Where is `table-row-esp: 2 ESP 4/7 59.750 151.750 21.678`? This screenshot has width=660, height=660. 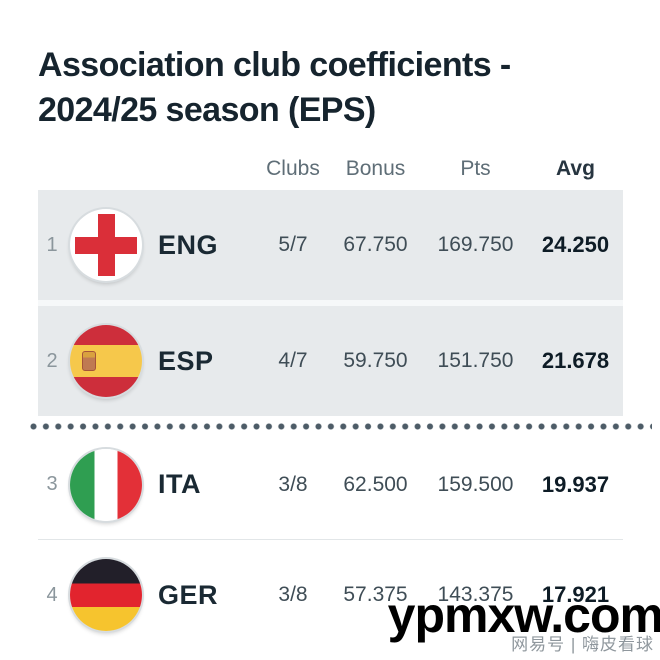 table-row-esp: 2 ESP 4/7 59.750 151.750 21.678 is located at coordinates (330, 361).